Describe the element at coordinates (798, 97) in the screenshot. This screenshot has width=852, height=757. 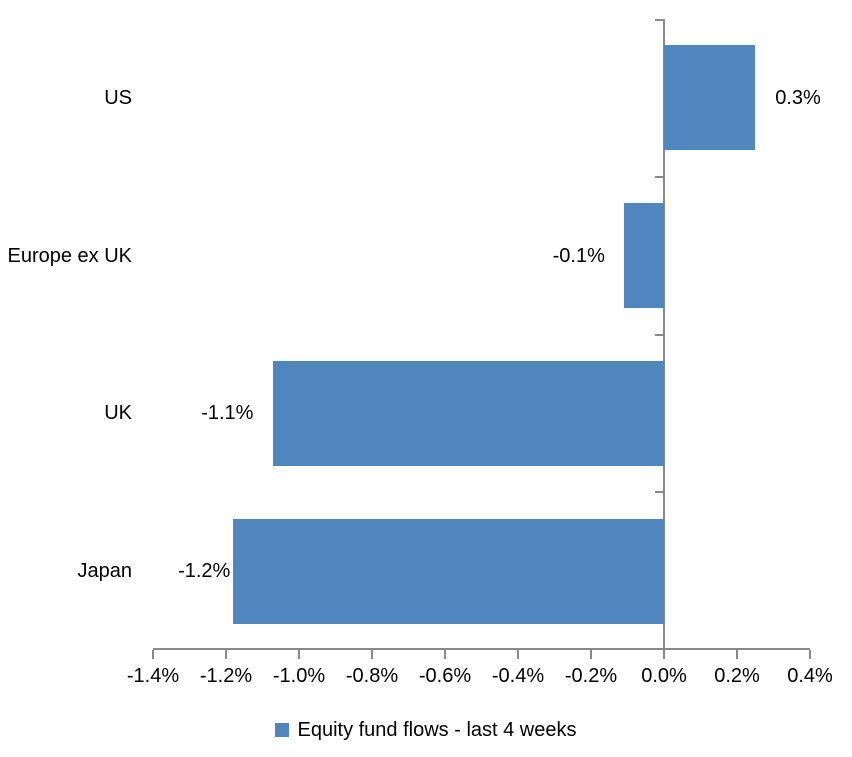
I see `data-label: 0.3%` at that location.